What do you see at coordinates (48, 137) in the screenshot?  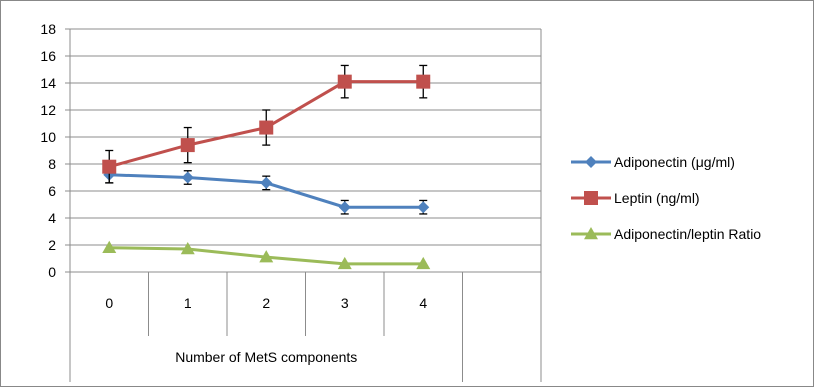 I see `y-tick-label: 10` at bounding box center [48, 137].